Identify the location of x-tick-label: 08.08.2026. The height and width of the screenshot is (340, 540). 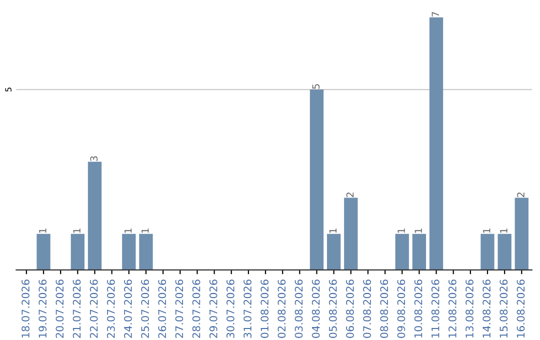
(384, 309).